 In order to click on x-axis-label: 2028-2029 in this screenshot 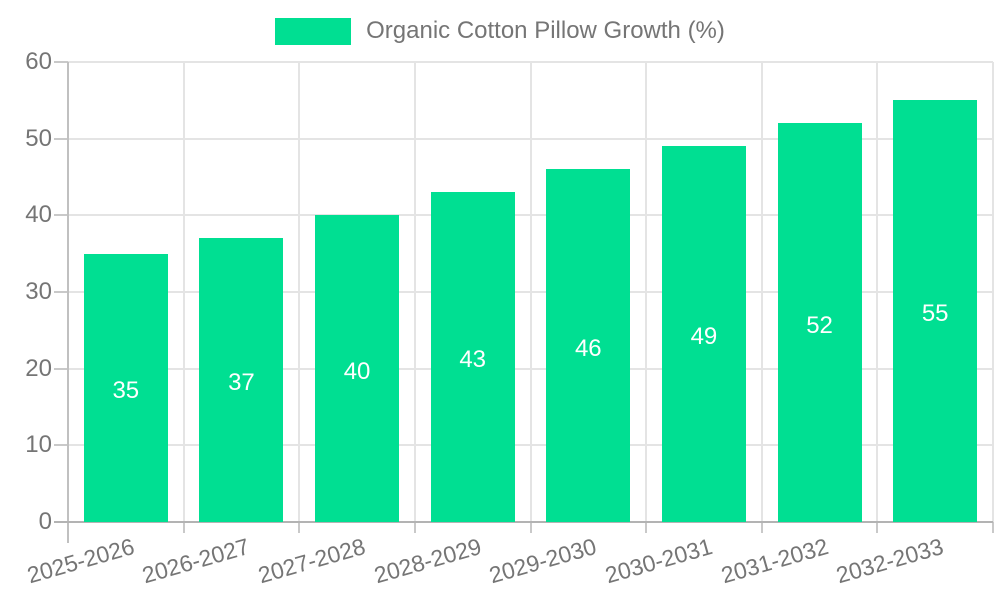, I will do `click(427, 561)`.